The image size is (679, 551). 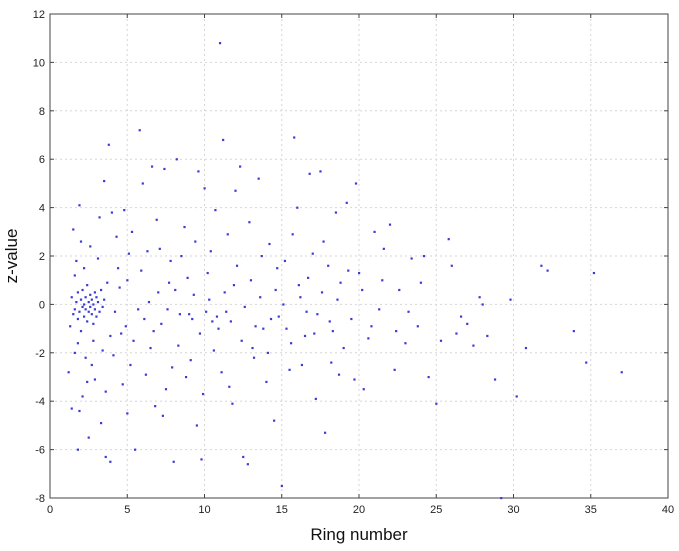 What do you see at coordinates (42, 257) in the screenshot?
I see `y-tick-label: 2` at bounding box center [42, 257].